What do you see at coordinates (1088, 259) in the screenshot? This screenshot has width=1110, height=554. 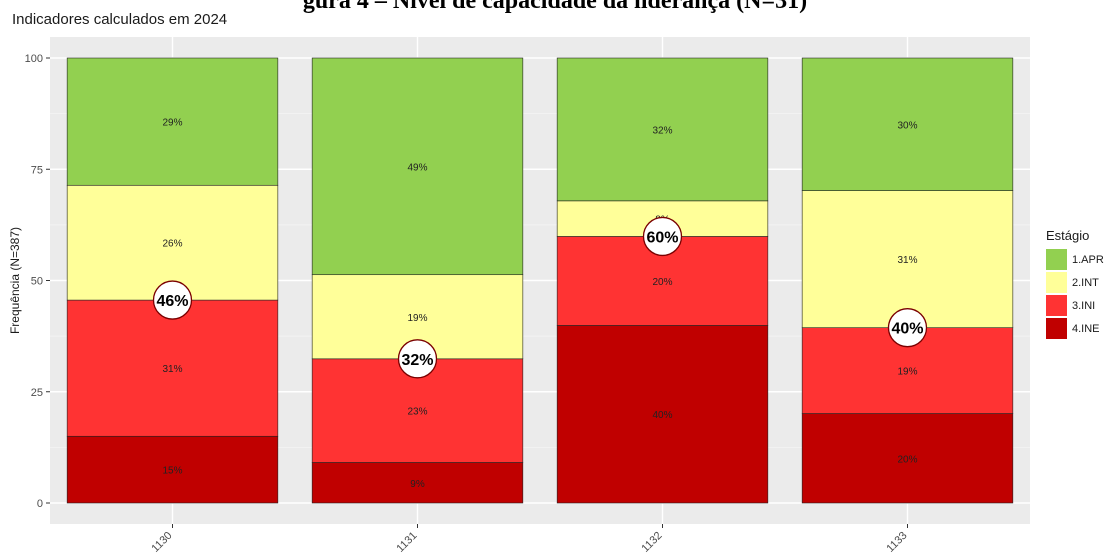 I see `legend-label: 1.APR` at bounding box center [1088, 259].